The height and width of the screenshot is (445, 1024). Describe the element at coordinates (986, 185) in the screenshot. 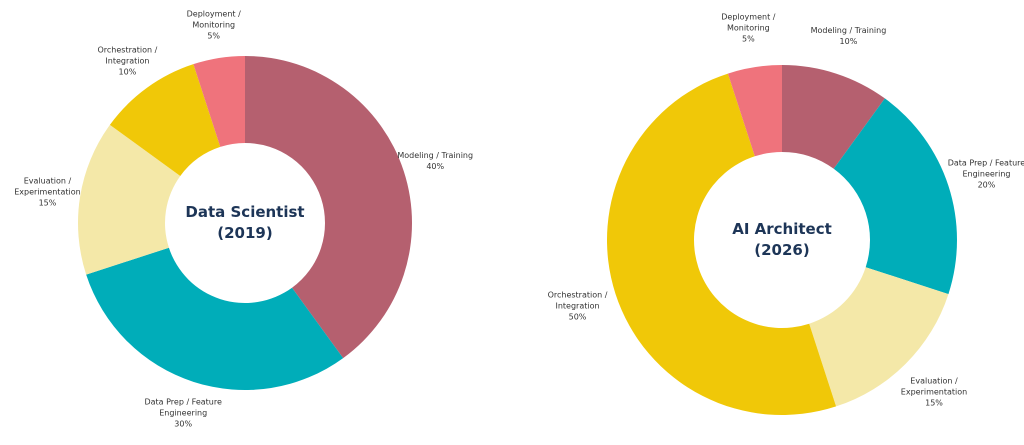

I see `value-label: 20%` at that location.